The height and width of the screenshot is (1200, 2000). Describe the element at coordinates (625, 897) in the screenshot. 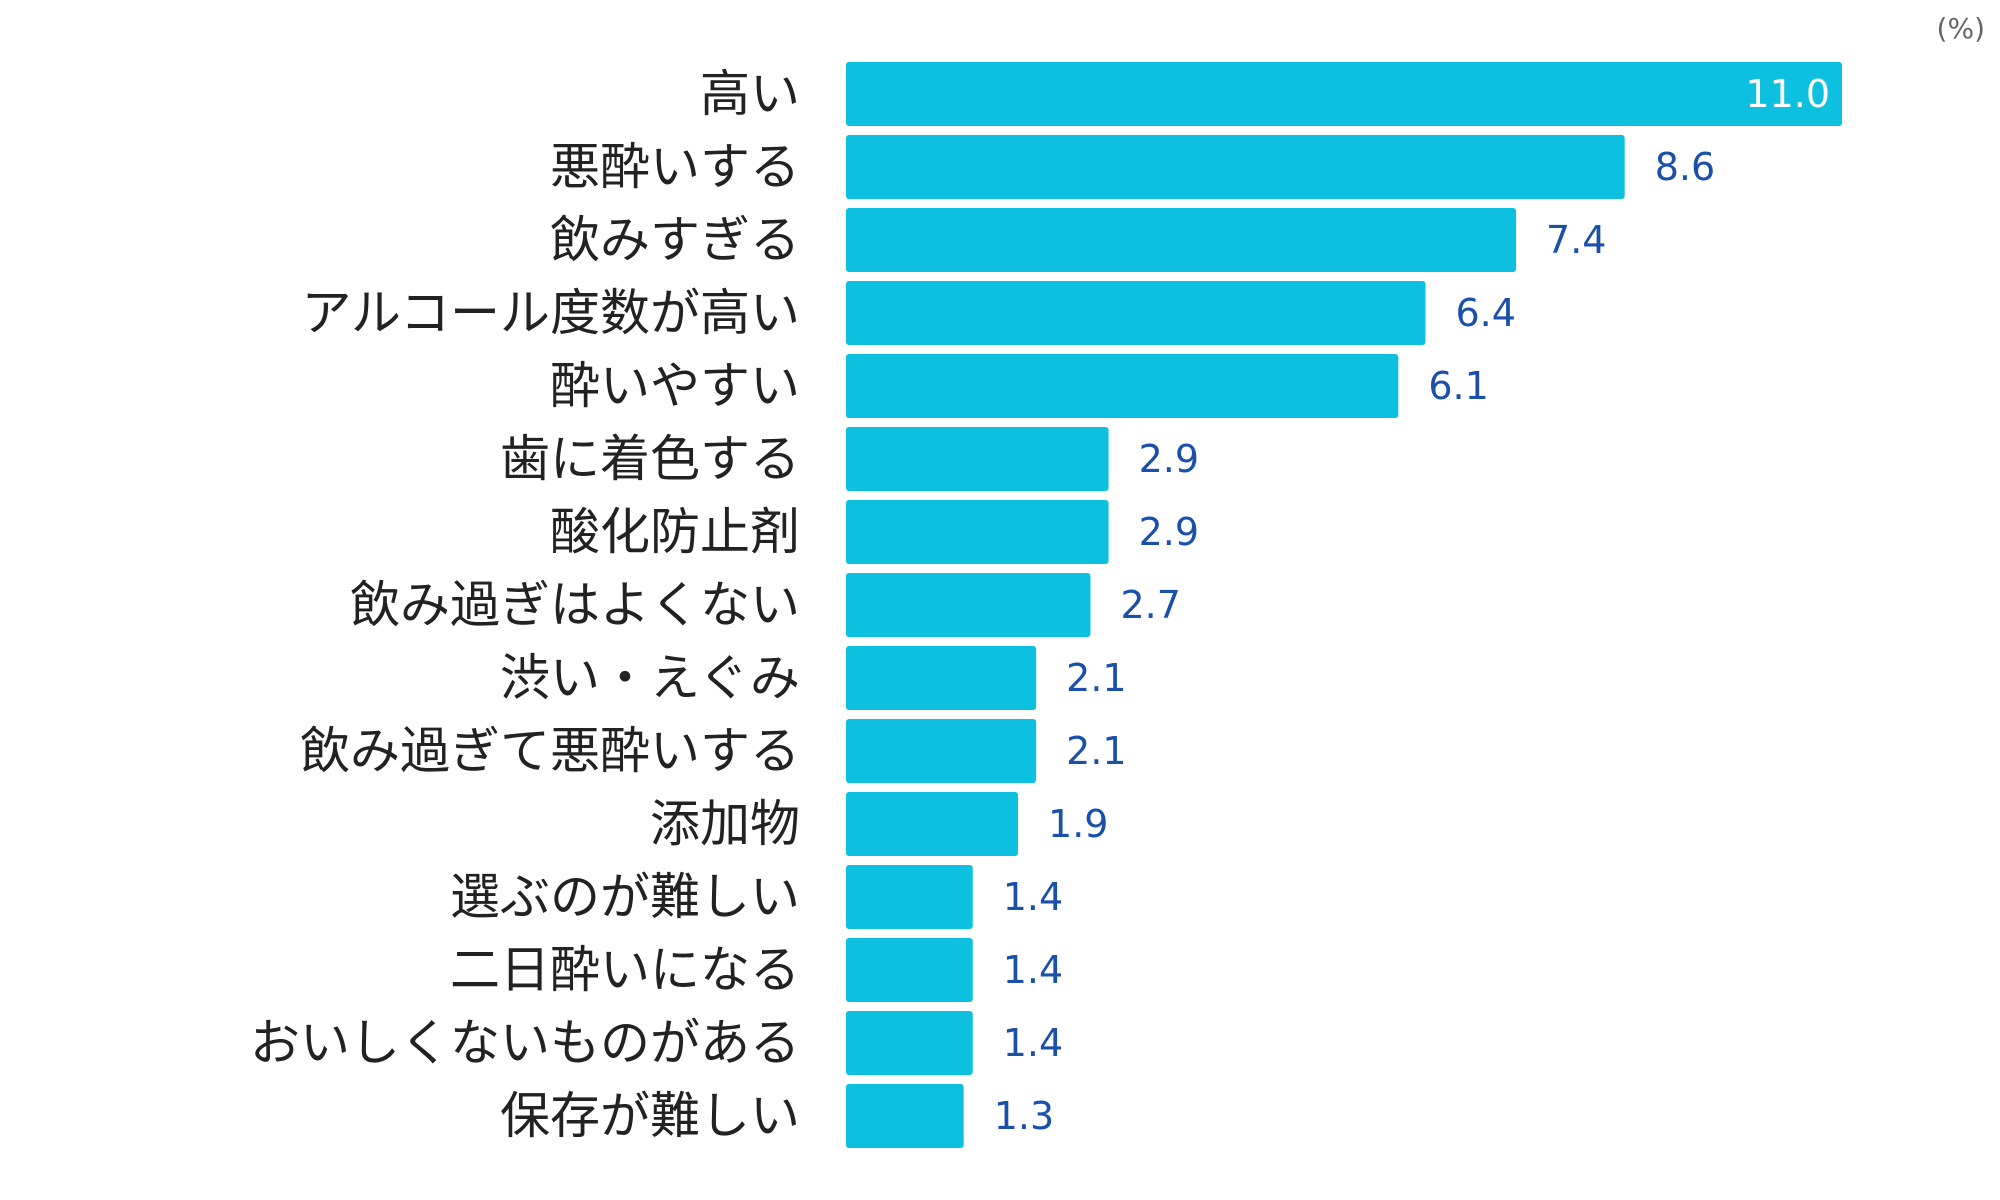

I see `category-label: 選ぶのが難しい` at that location.